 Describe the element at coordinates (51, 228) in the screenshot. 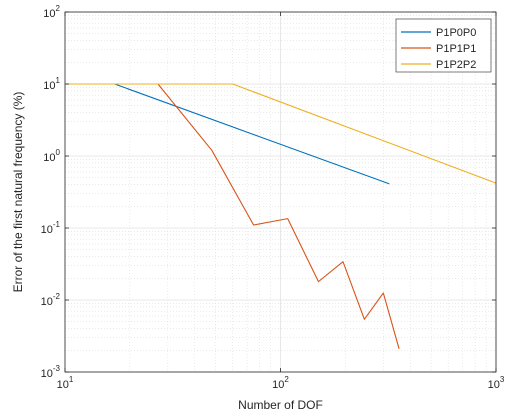

I see `y-tick-label: 10⁻¹` at that location.